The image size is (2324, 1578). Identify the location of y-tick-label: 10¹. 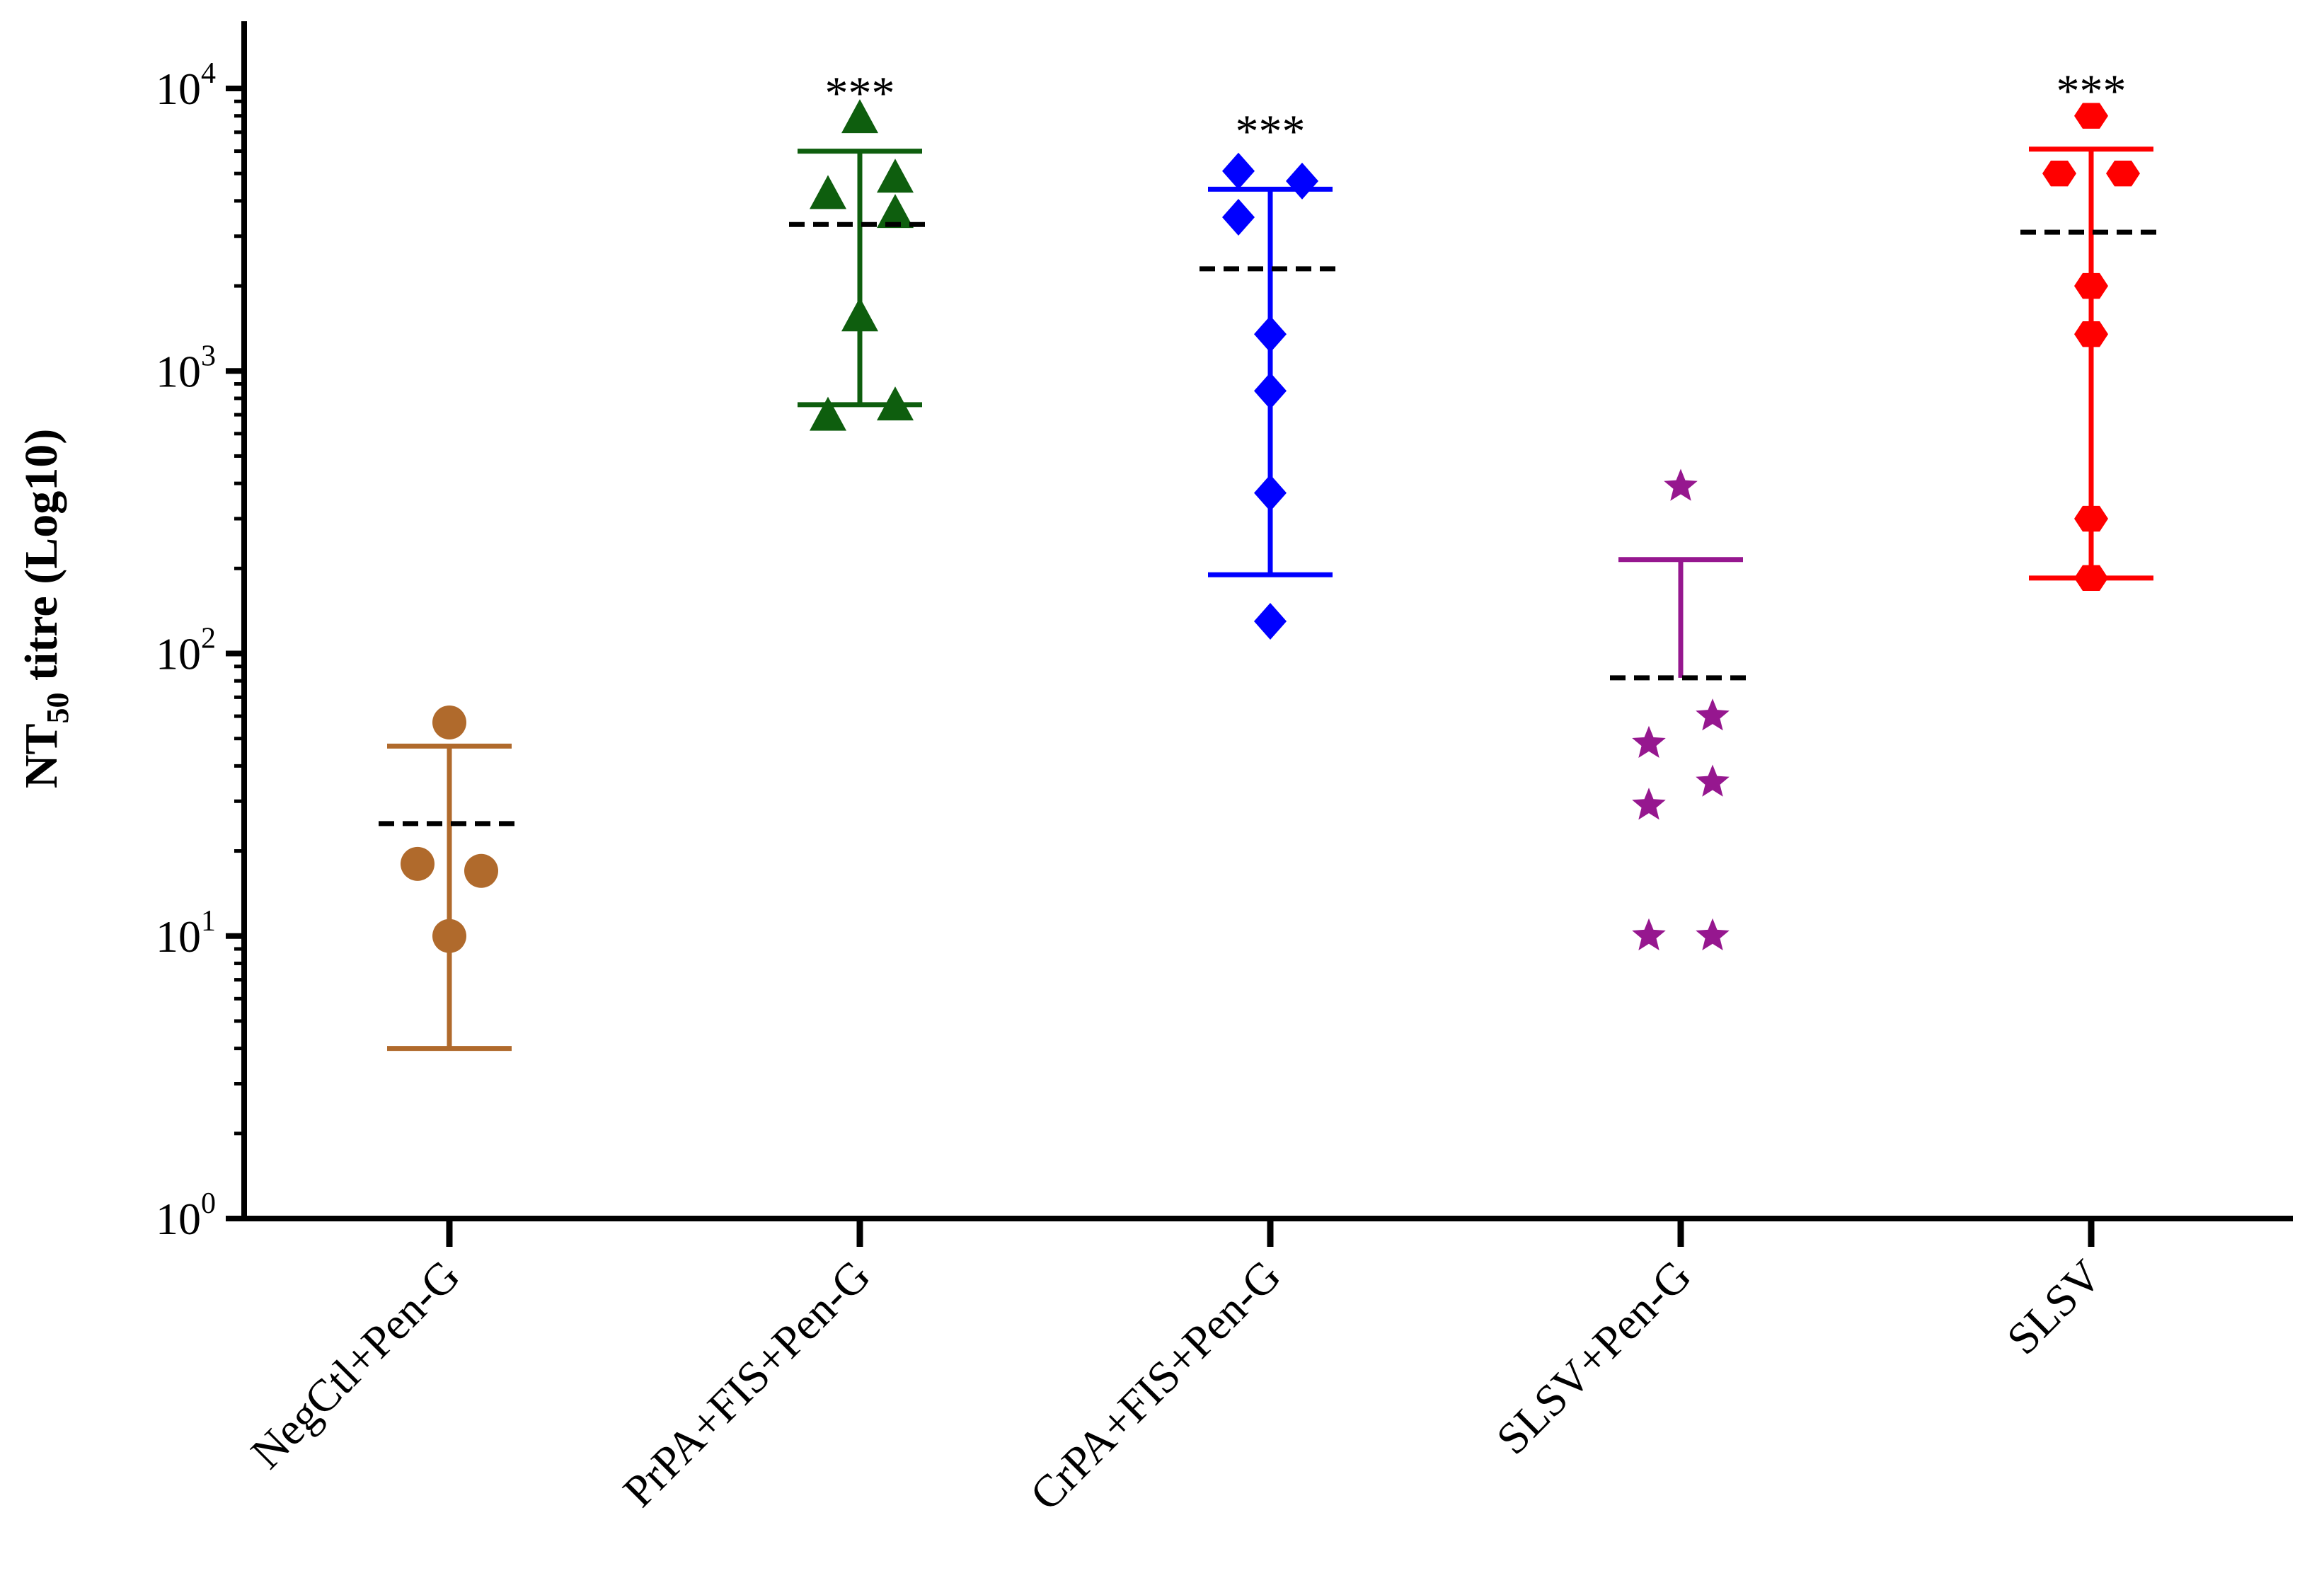
(186, 933).